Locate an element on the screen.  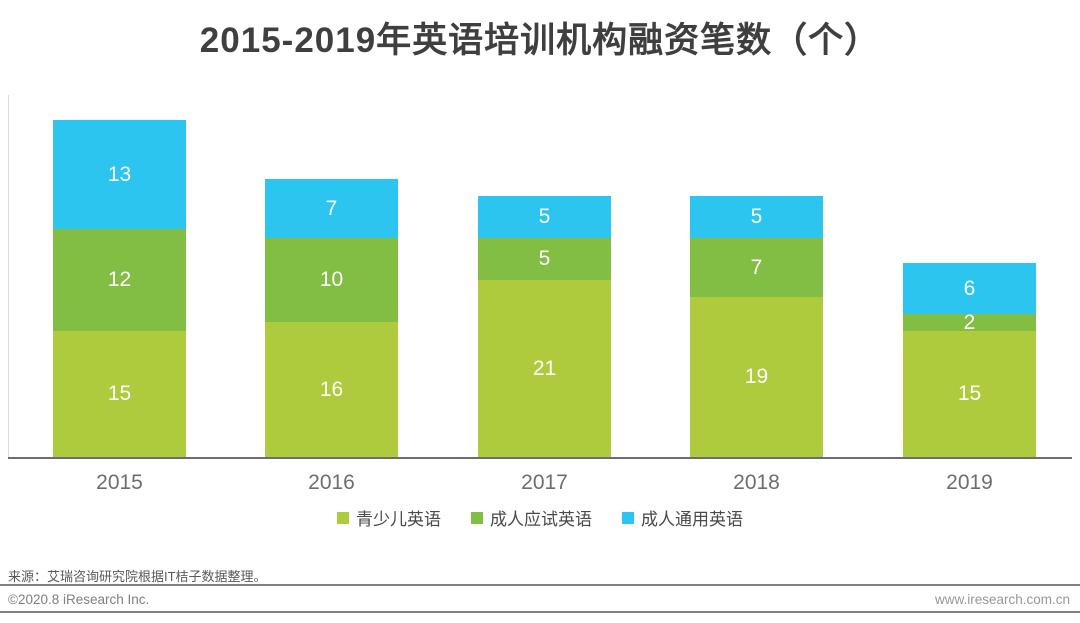
bar-value-label: 6 is located at coordinates (969, 288).